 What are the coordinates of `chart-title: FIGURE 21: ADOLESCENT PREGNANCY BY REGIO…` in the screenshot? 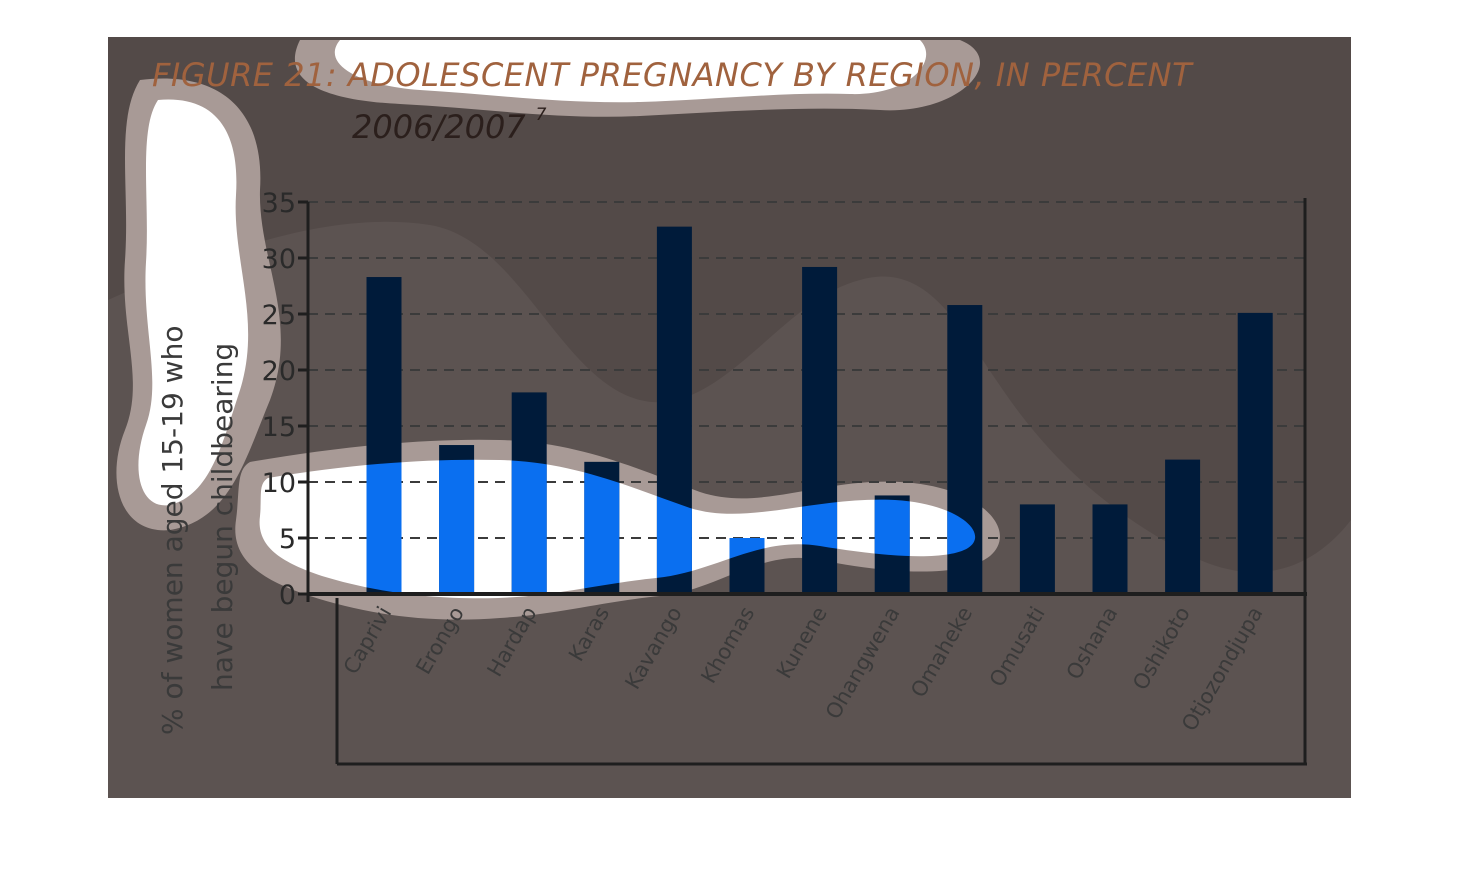 It's located at (673, 75).